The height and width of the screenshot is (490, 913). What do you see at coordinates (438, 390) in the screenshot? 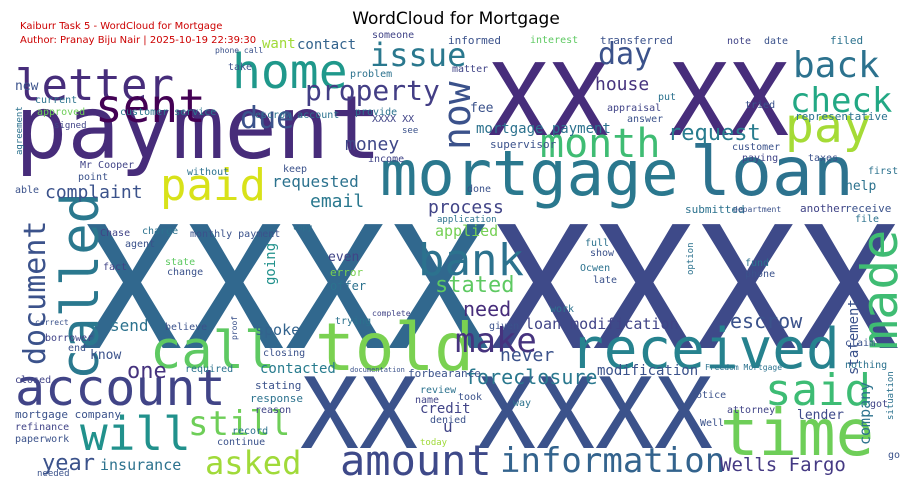
I see `word: review` at bounding box center [438, 390].